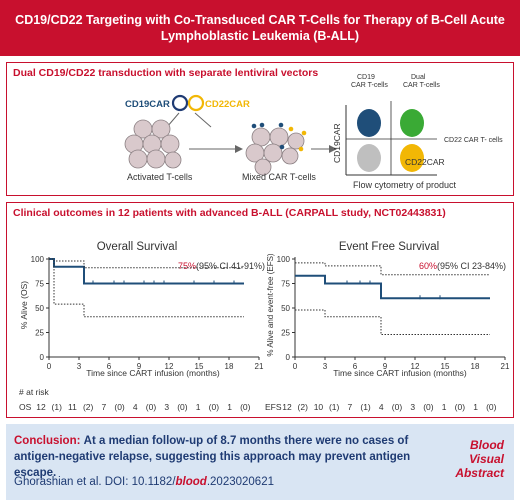  Describe the element at coordinates (405, 185) in the screenshot. I see `flow-caption: Flow cytometry of product` at that location.